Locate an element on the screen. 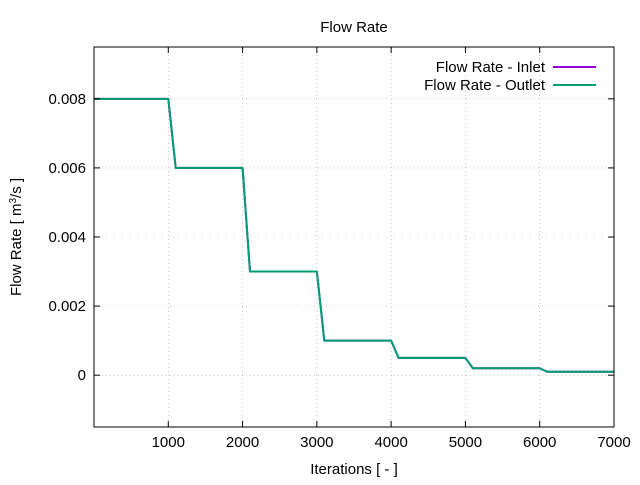 Image resolution: width=640 pixels, height=485 pixels. y-axis-label: Flow Rate [ m3/s ] is located at coordinates (17, 237).